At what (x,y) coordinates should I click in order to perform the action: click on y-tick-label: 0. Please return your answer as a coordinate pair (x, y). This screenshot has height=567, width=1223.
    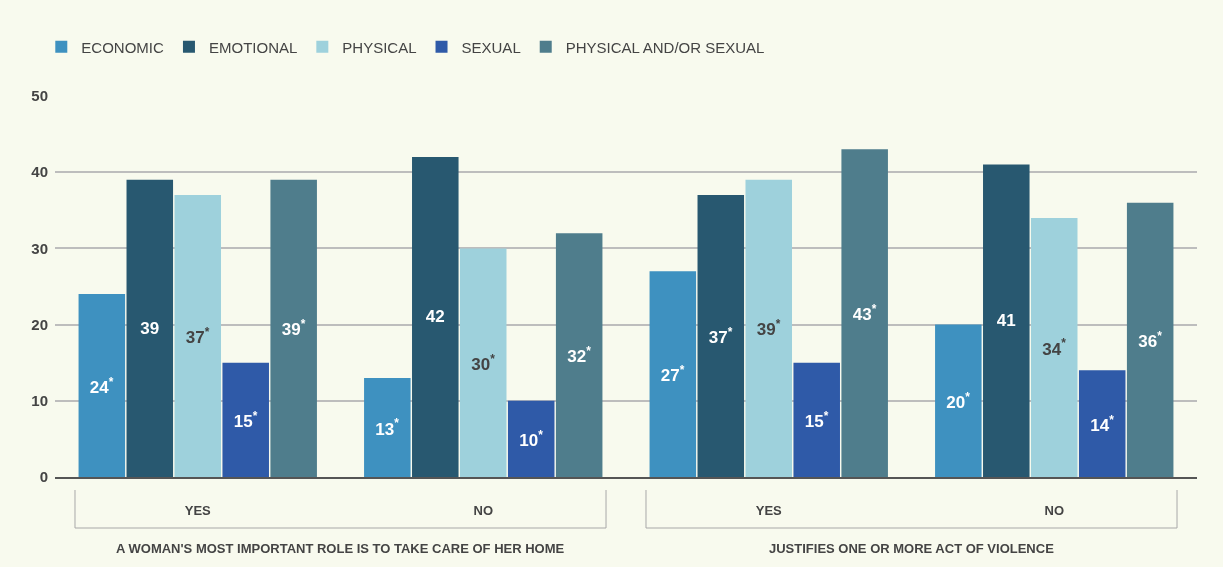
    Looking at the image, I should click on (43, 477).